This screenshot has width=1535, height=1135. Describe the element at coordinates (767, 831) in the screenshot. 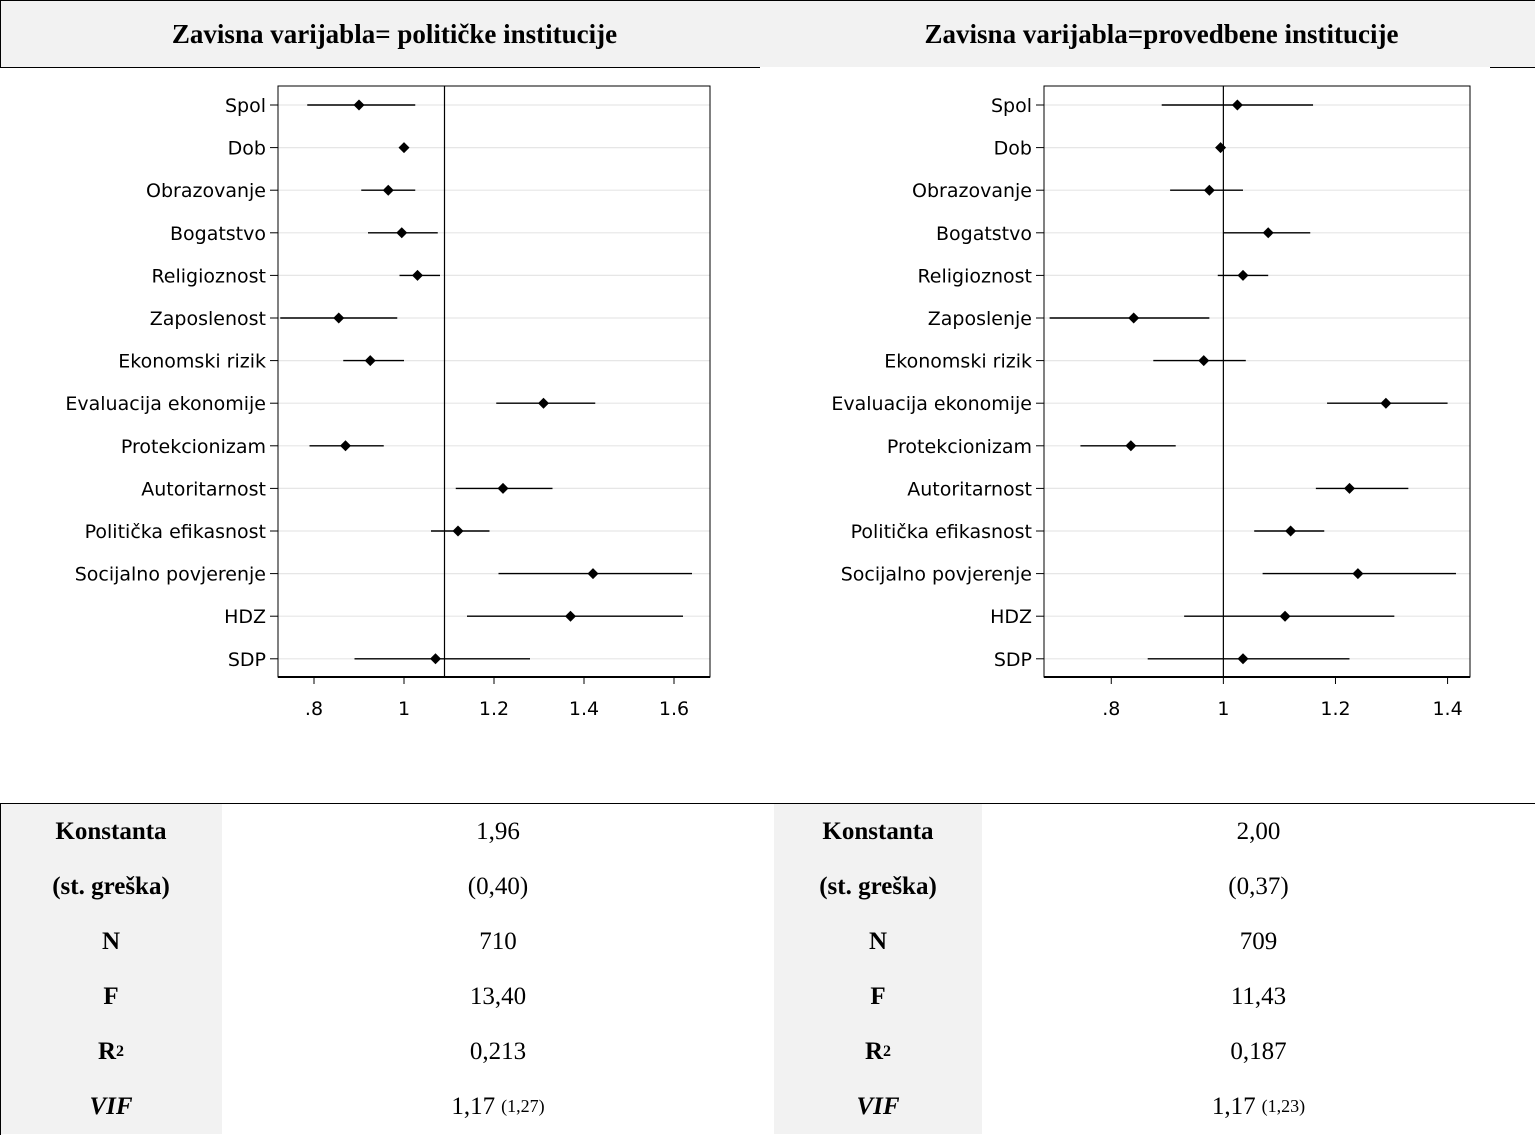

I see `stats-row-konstanta: Konstanta 1,96 Konstanta 2,00` at that location.